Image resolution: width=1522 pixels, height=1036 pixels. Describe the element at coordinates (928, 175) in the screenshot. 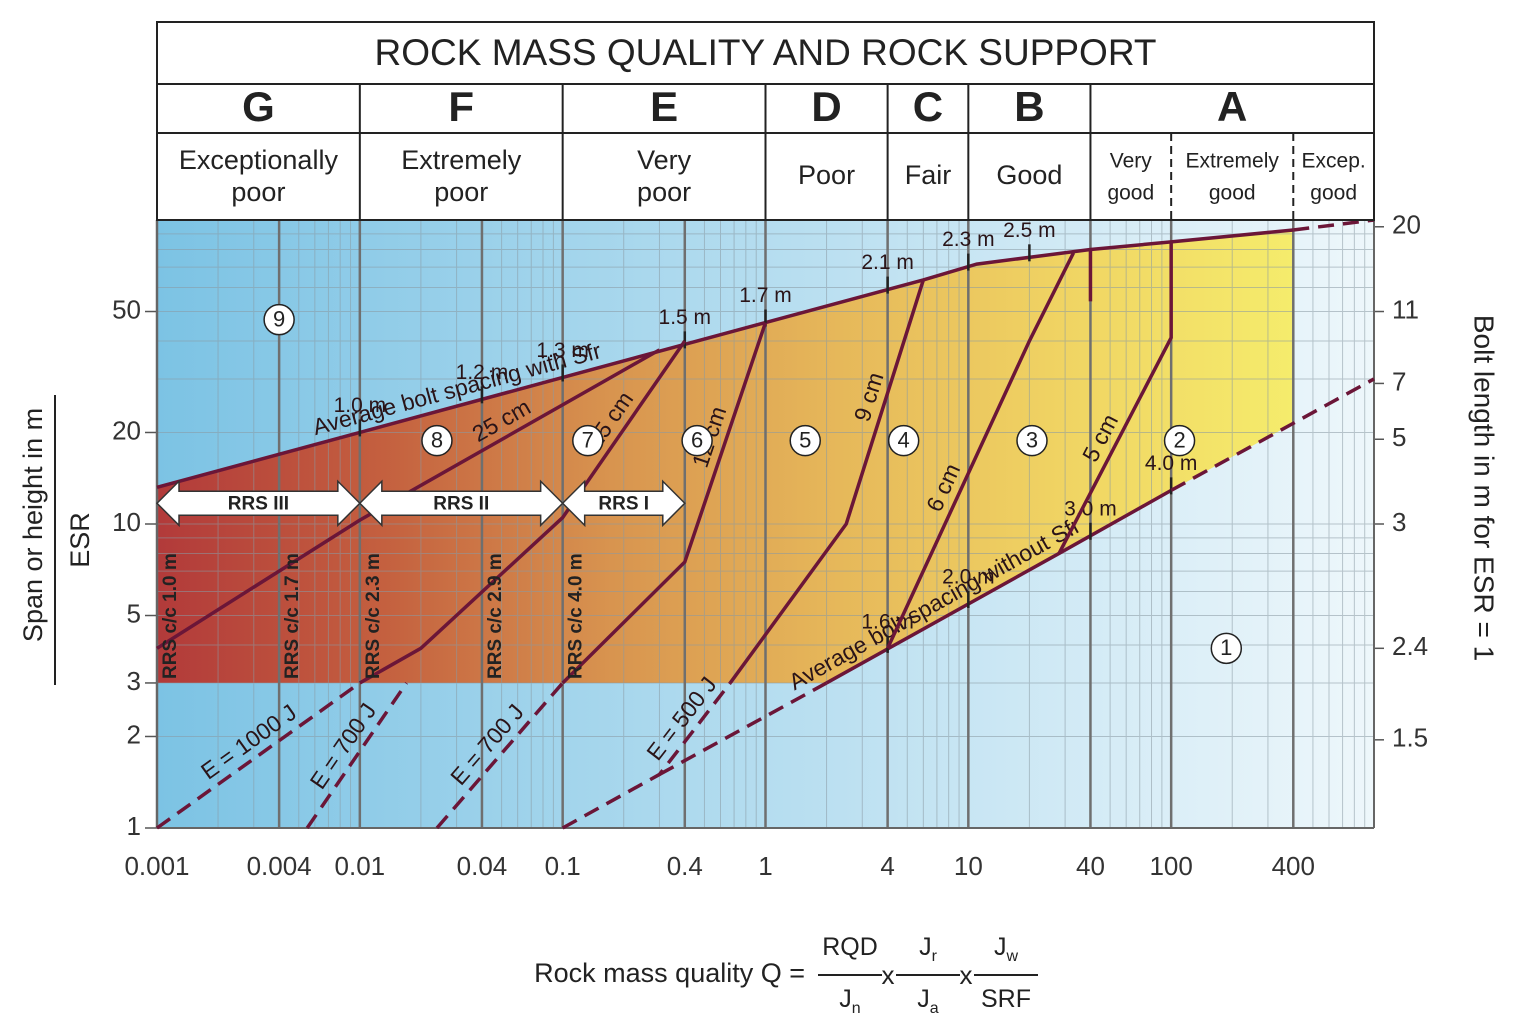

I see `class-name: Fair` at that location.